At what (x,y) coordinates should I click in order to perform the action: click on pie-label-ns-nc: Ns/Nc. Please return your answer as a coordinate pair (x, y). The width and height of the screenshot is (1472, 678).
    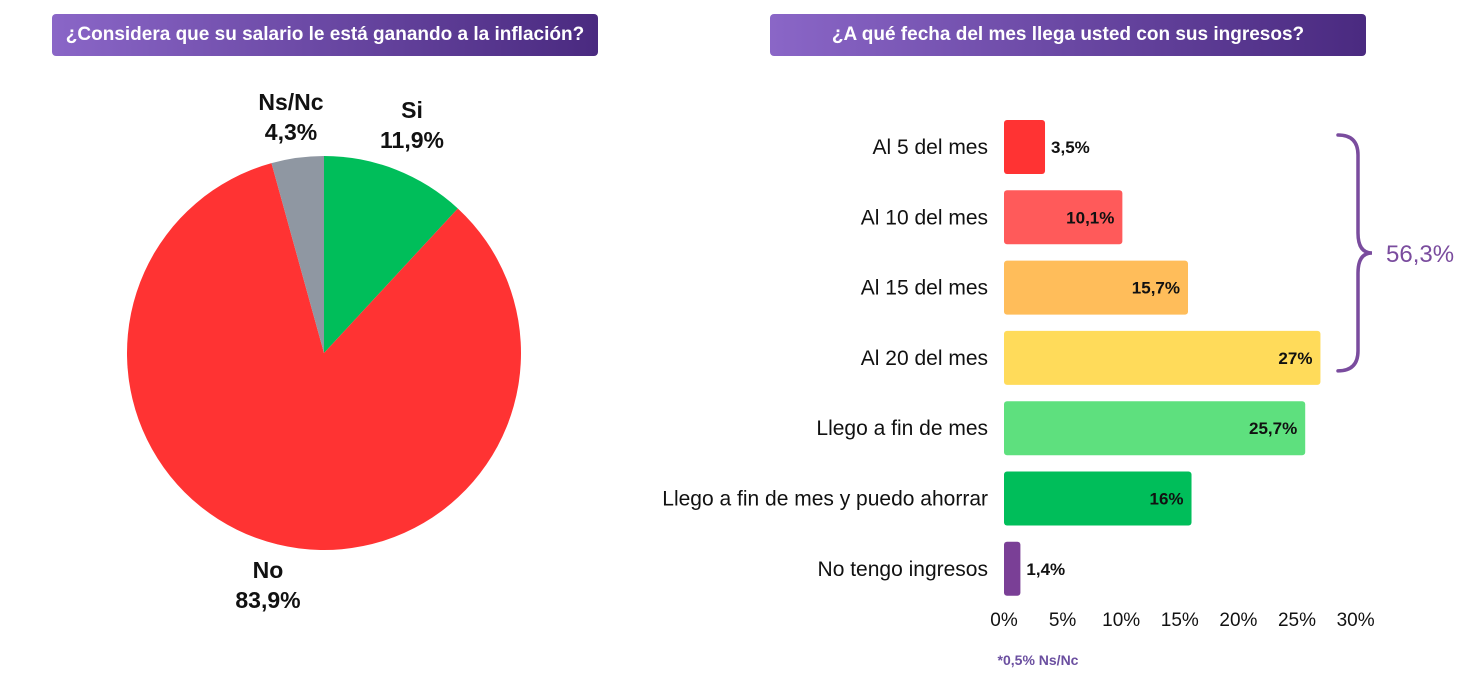
    Looking at the image, I should click on (290, 102).